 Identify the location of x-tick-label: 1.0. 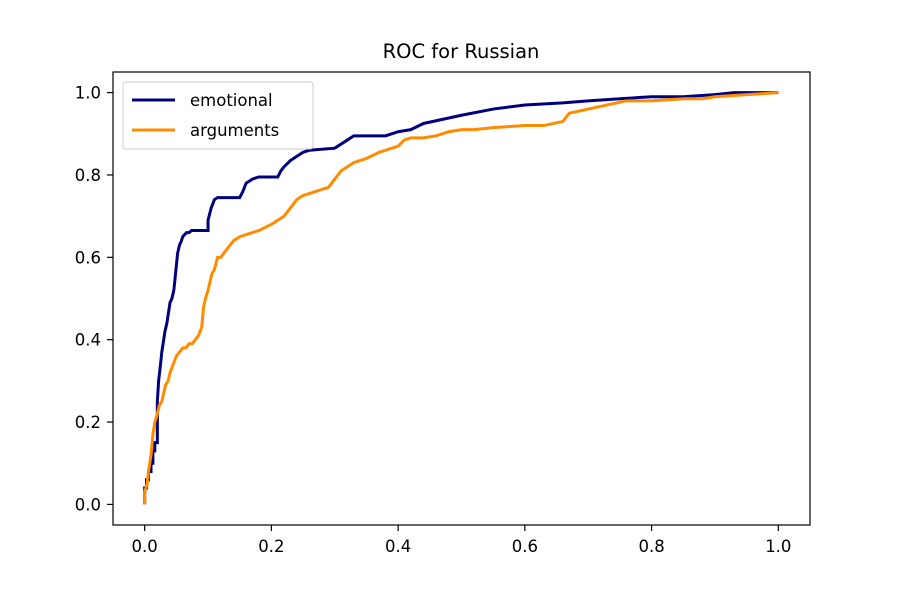
(778, 546).